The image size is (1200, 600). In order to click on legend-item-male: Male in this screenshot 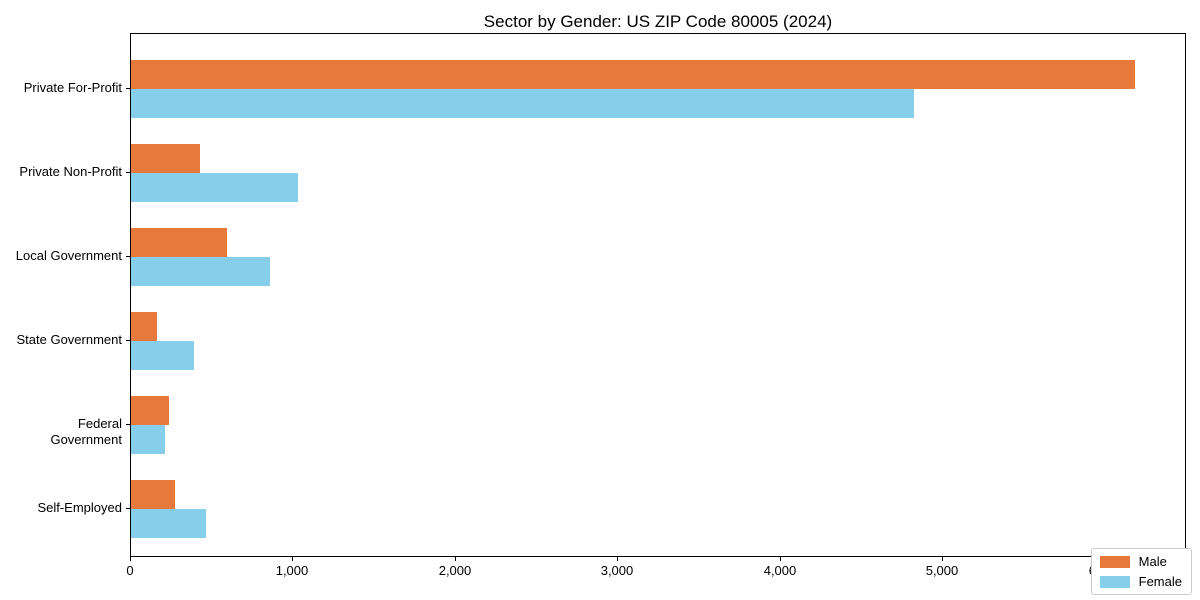, I will do `click(1140, 561)`.